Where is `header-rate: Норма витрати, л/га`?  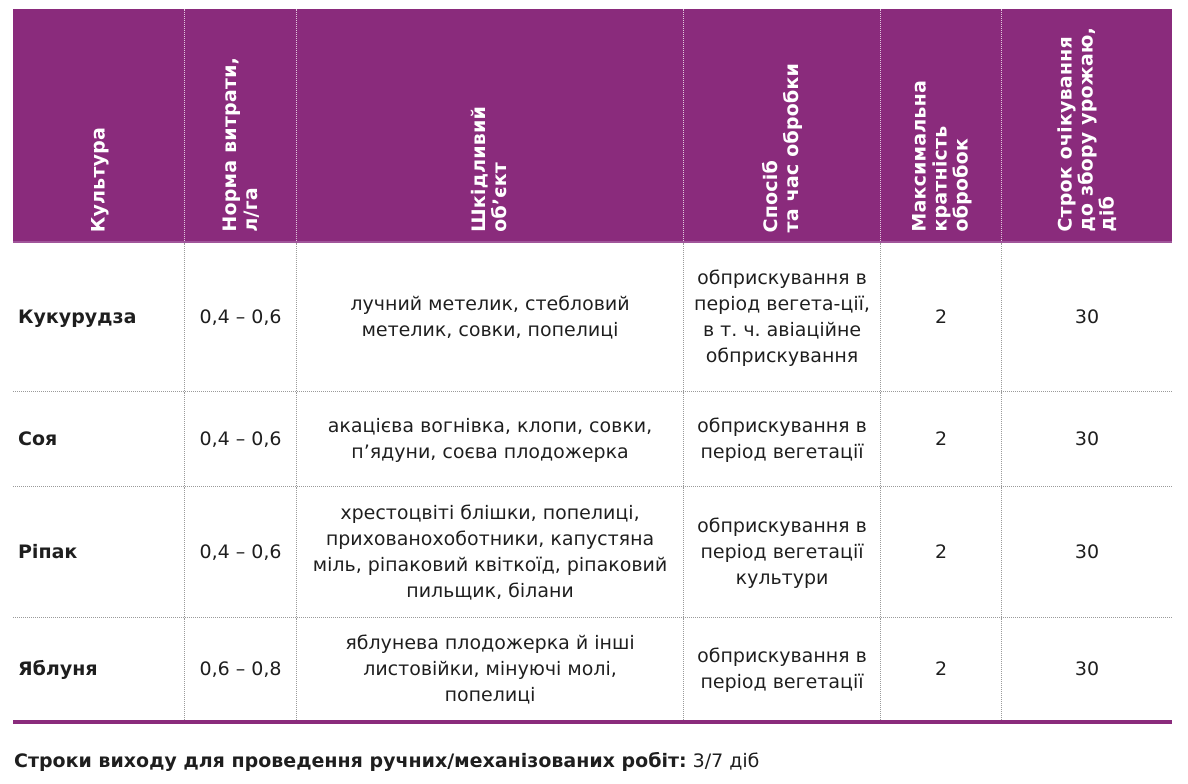
header-rate: Норма витрати, л/га is located at coordinates (240, 125).